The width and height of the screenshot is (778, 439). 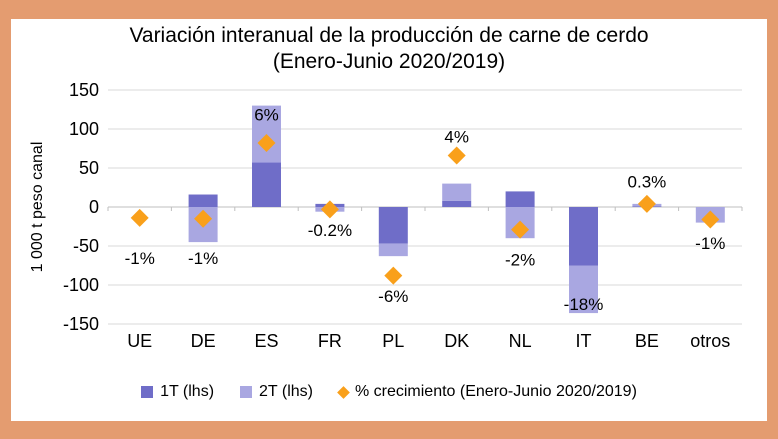 What do you see at coordinates (520, 260) in the screenshot?
I see `growth-label-NL: -2%` at bounding box center [520, 260].